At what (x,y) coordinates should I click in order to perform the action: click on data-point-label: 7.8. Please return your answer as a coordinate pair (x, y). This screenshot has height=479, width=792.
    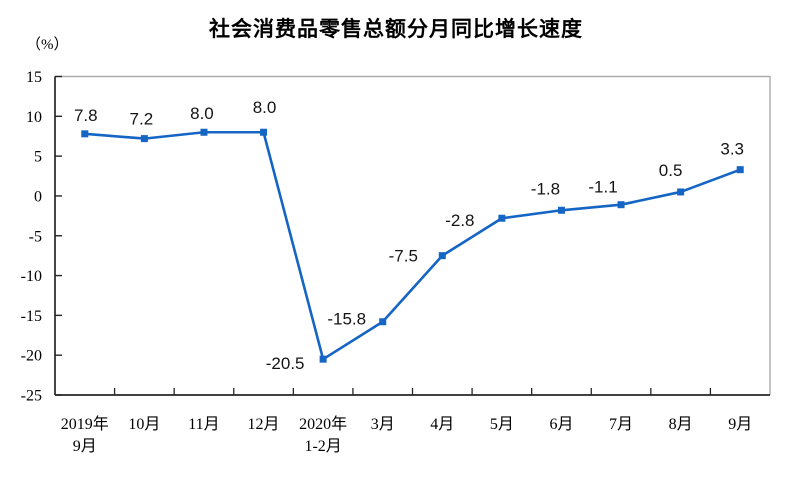
    Looking at the image, I should click on (86, 115).